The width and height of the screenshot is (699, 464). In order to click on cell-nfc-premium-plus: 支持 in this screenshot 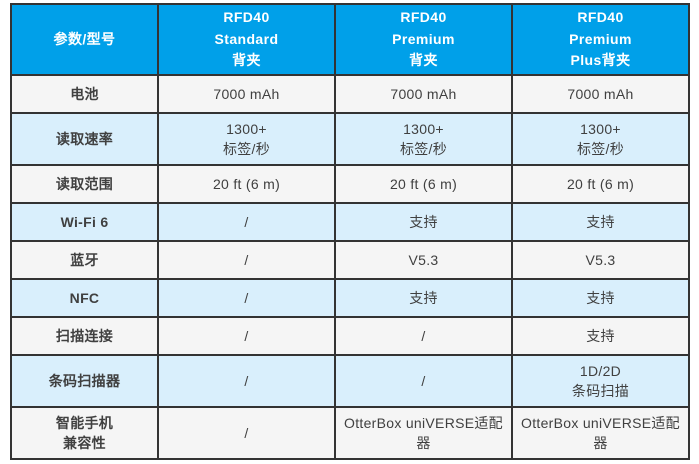, I will do `click(600, 298)`.